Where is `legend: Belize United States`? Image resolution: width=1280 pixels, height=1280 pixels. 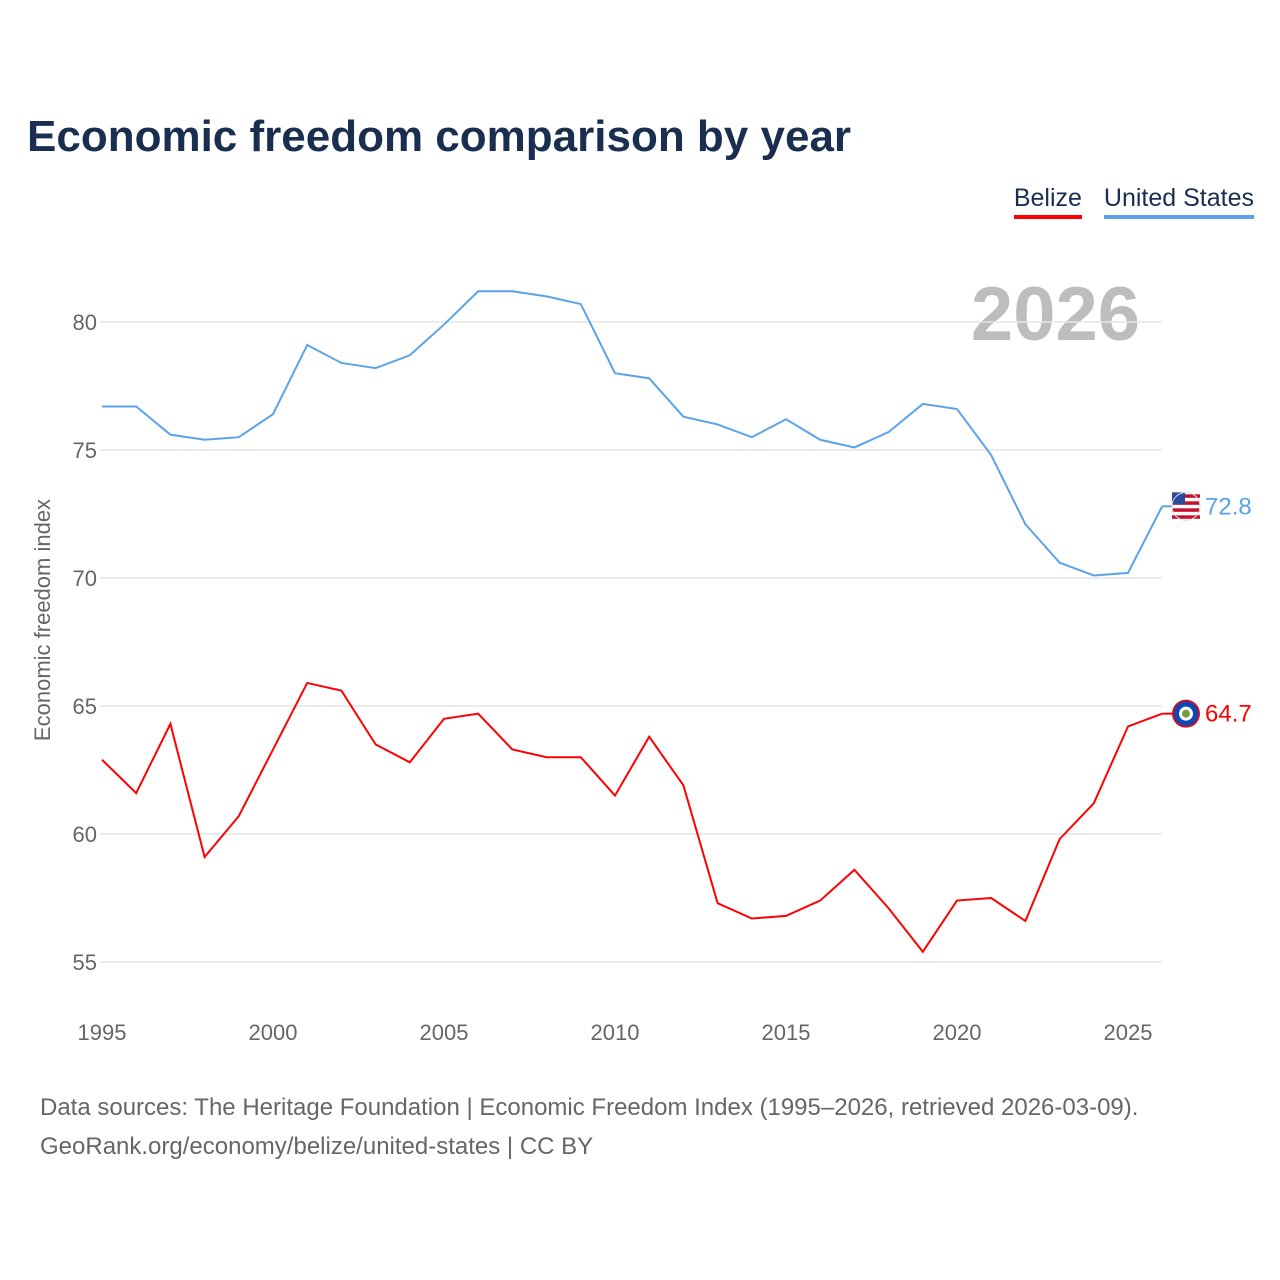 legend: Belize United States is located at coordinates (1133, 201).